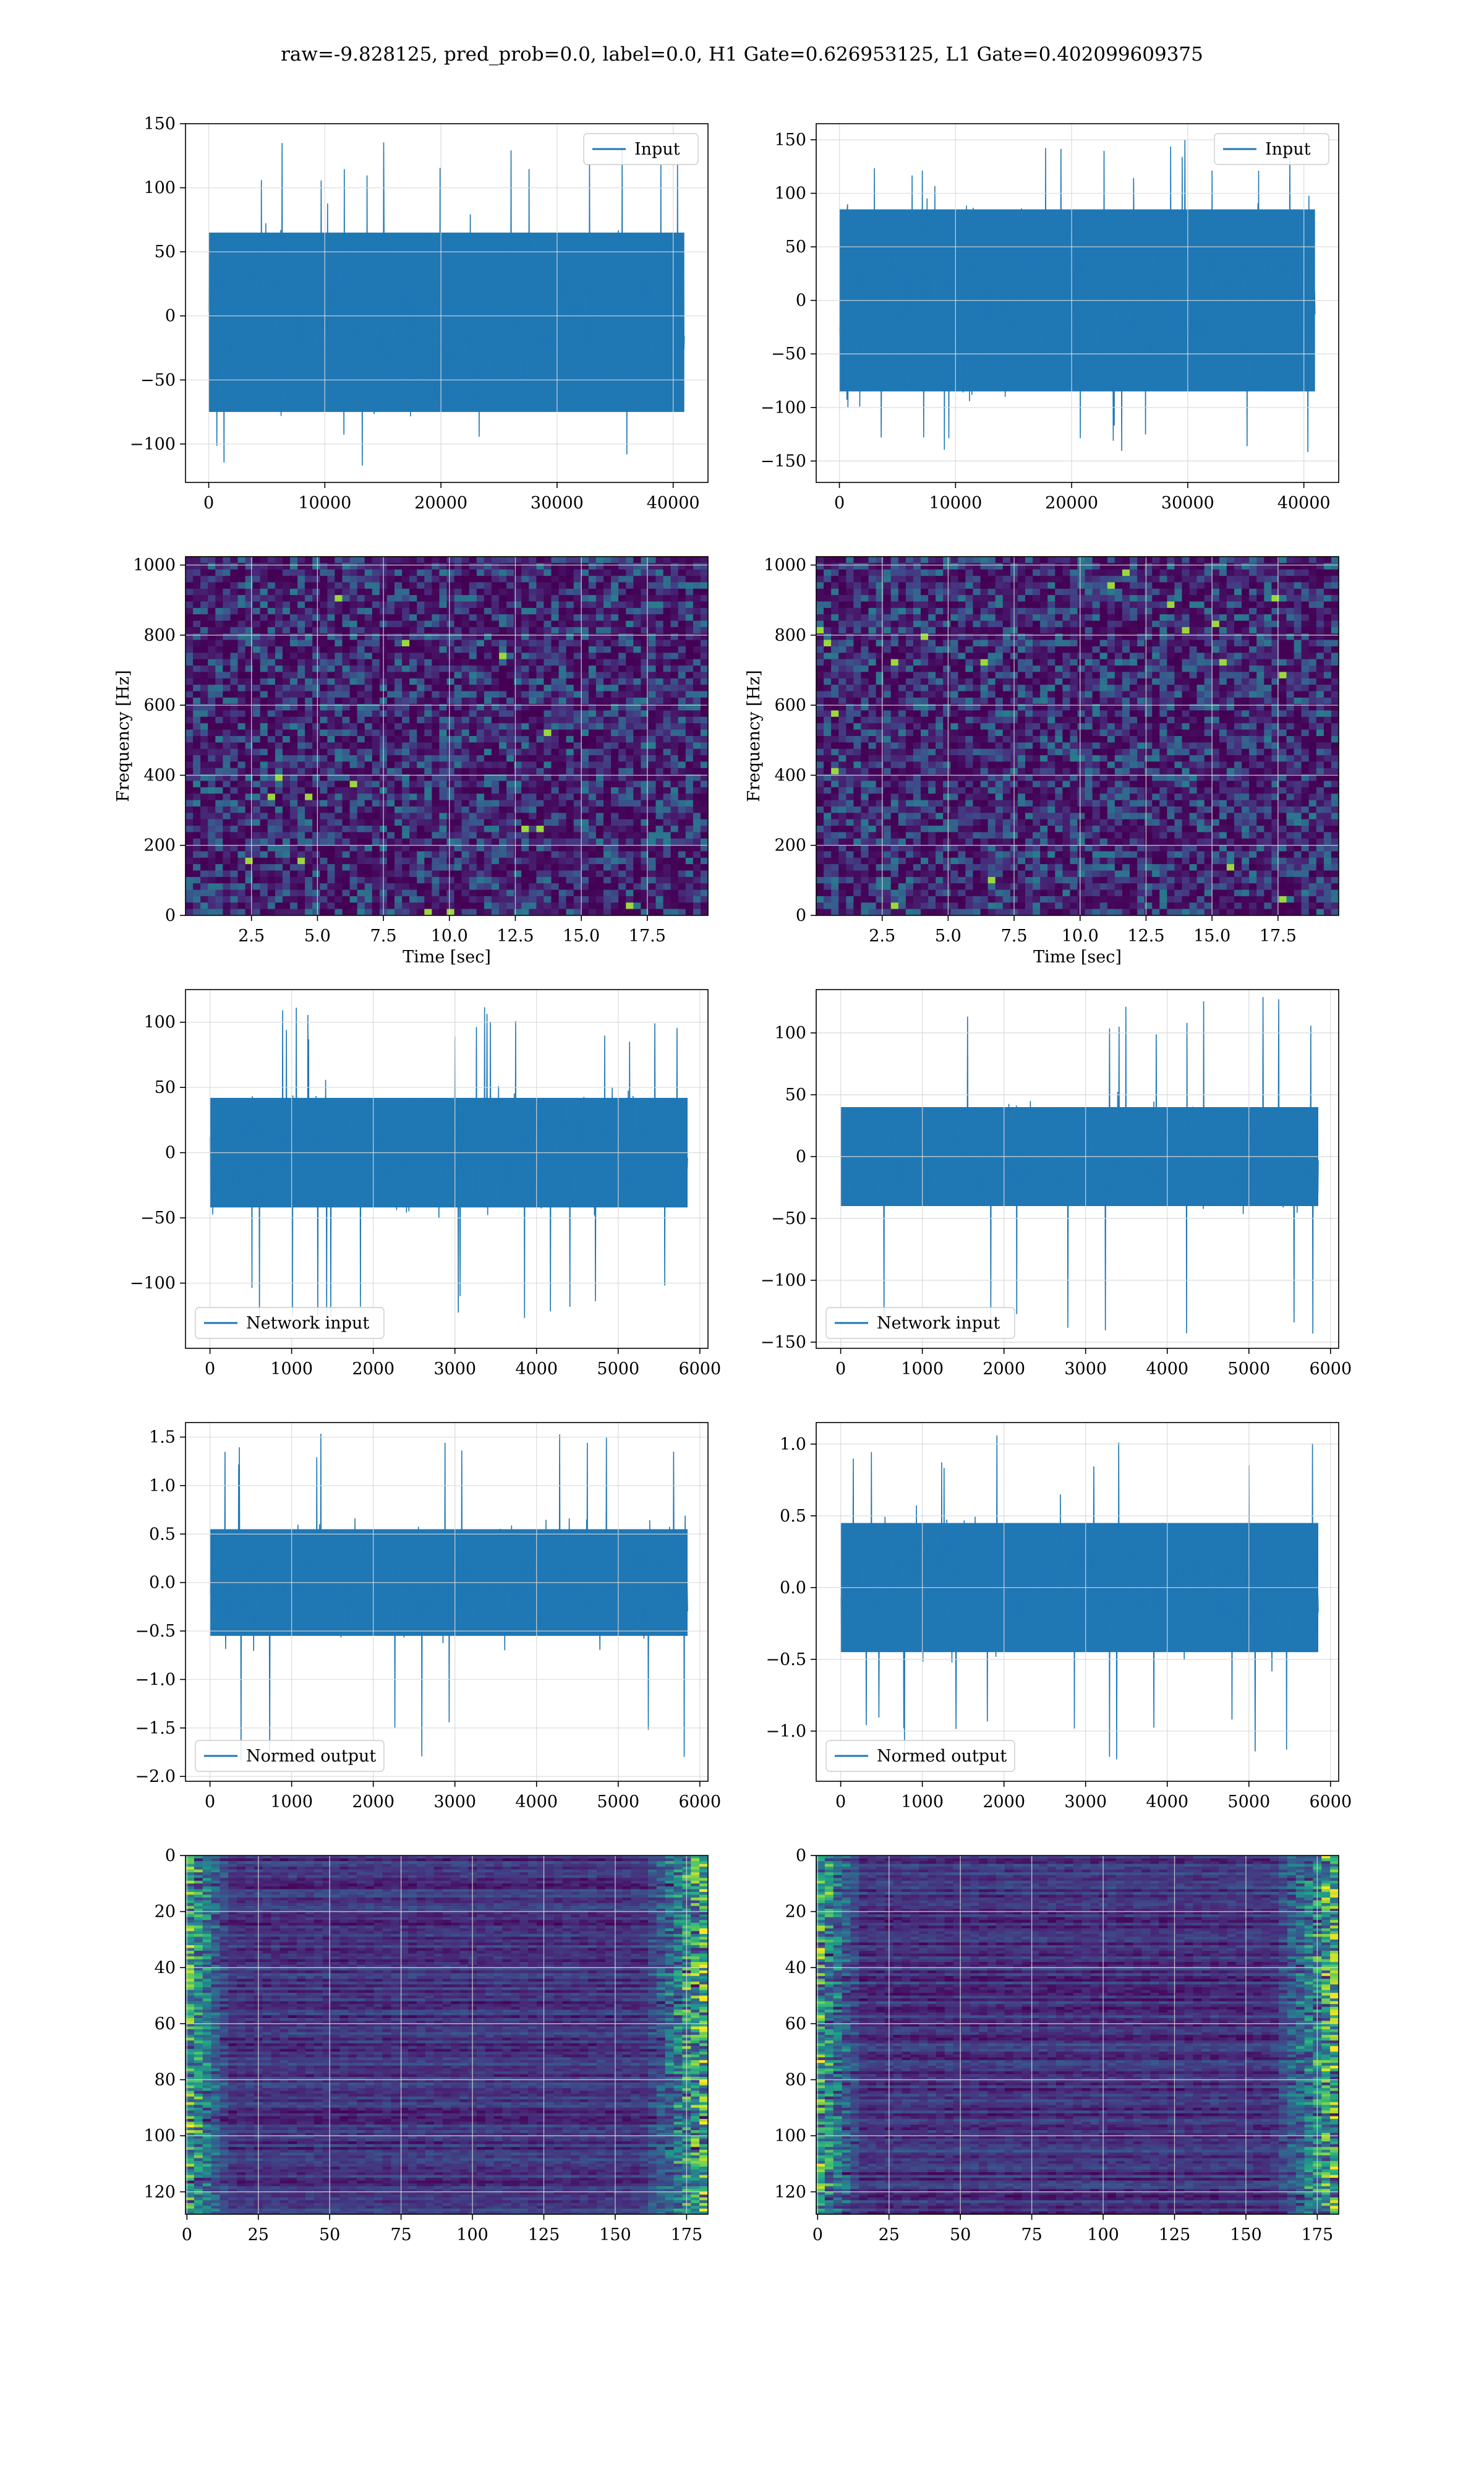  What do you see at coordinates (159, 705) in the screenshot?
I see `y-tick-label: 600` at bounding box center [159, 705].